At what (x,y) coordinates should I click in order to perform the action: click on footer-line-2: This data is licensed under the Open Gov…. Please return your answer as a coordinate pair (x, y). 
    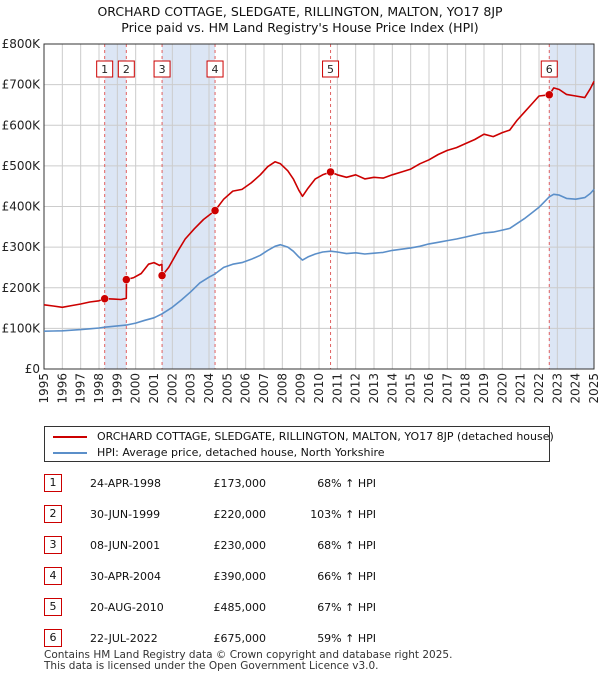
    Looking at the image, I should click on (211, 666).